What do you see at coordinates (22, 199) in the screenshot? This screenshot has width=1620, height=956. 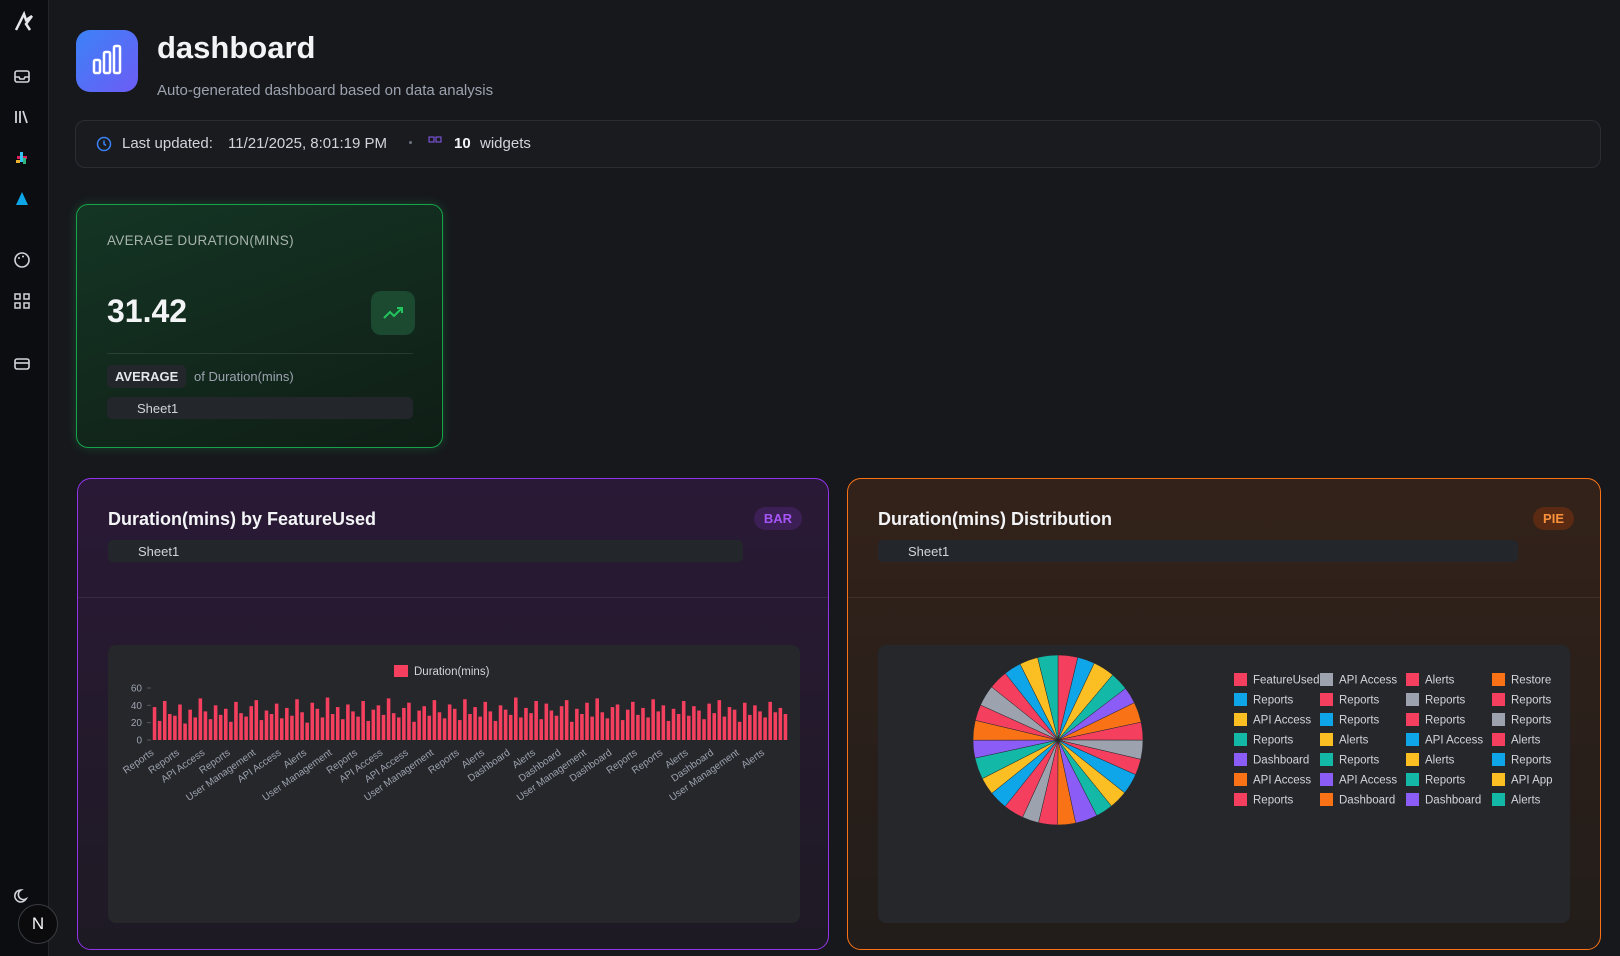 I see `azure-icon` at bounding box center [22, 199].